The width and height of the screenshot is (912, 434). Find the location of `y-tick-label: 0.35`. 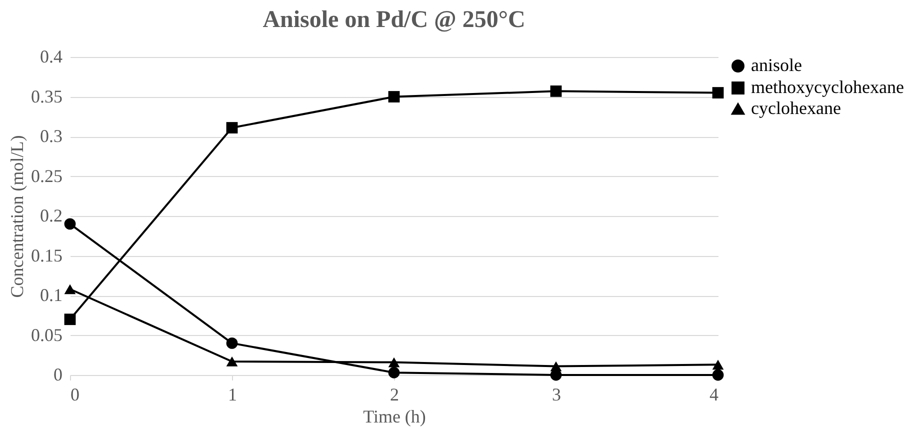

y-tick-label: 0.35 is located at coordinates (46, 96).